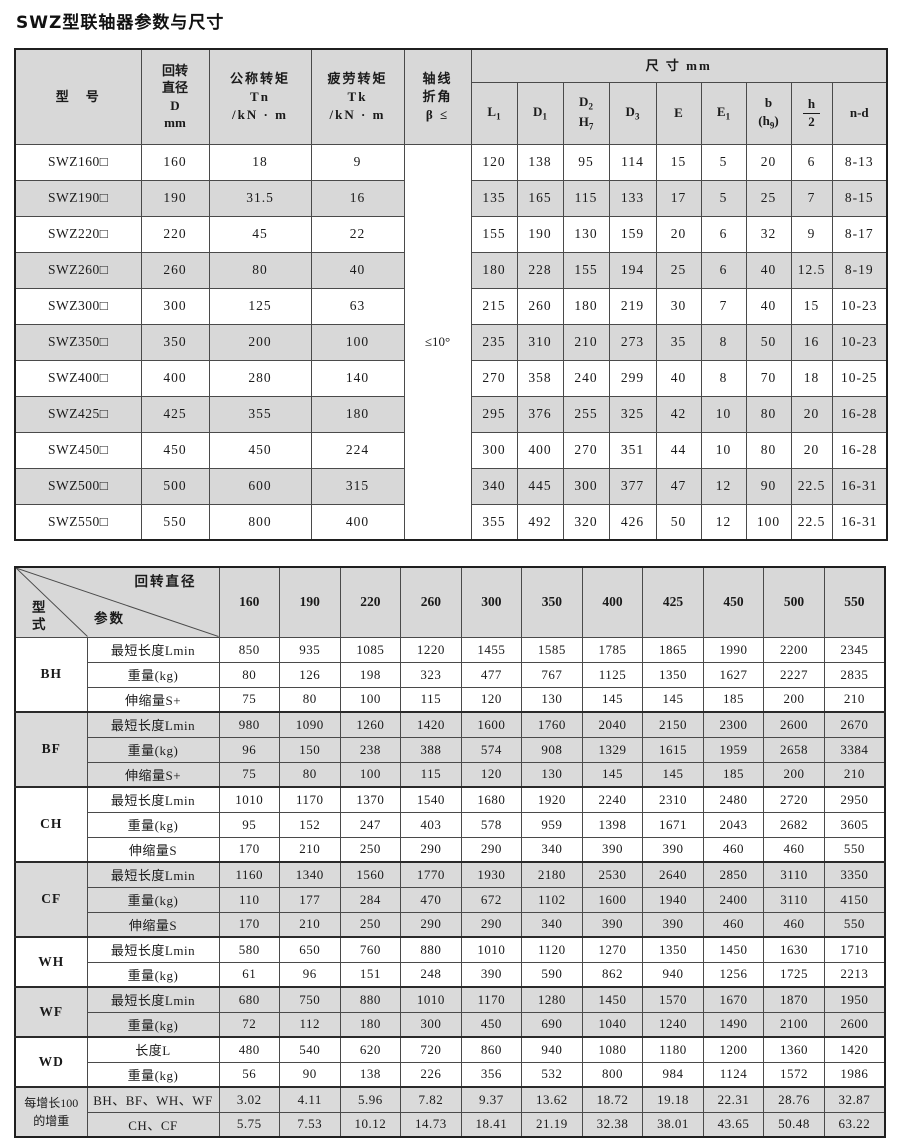 The image size is (900, 1143). What do you see at coordinates (733, 699) in the screenshot?
I see `value-cell: 185` at bounding box center [733, 699].